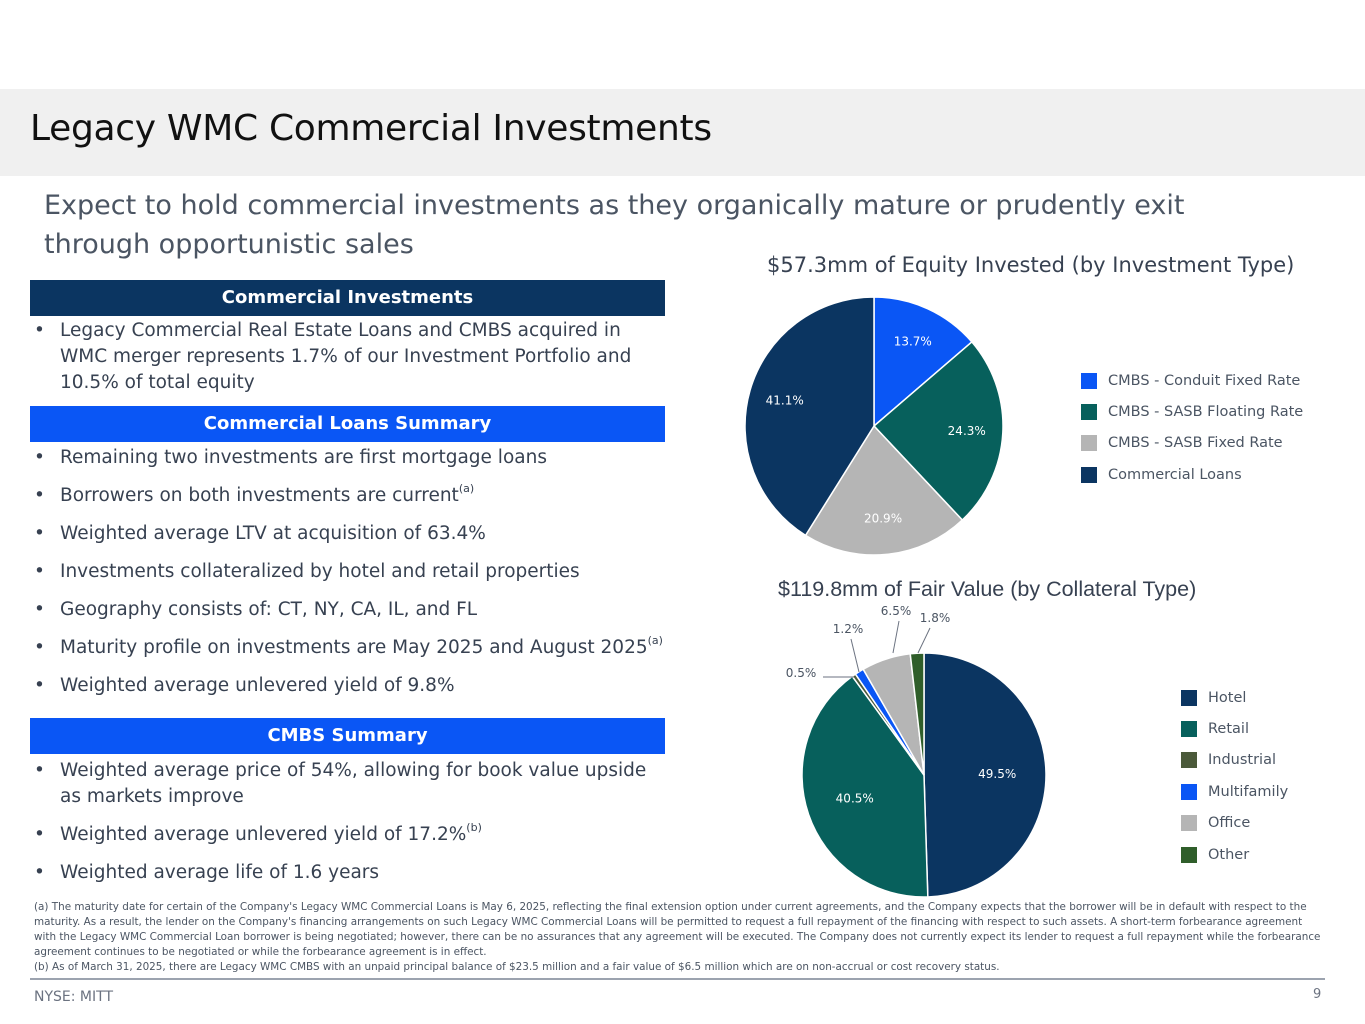 The width and height of the screenshot is (1365, 1024). I want to click on legend-item: CMBS - SASB Floating Rate, so click(1192, 411).